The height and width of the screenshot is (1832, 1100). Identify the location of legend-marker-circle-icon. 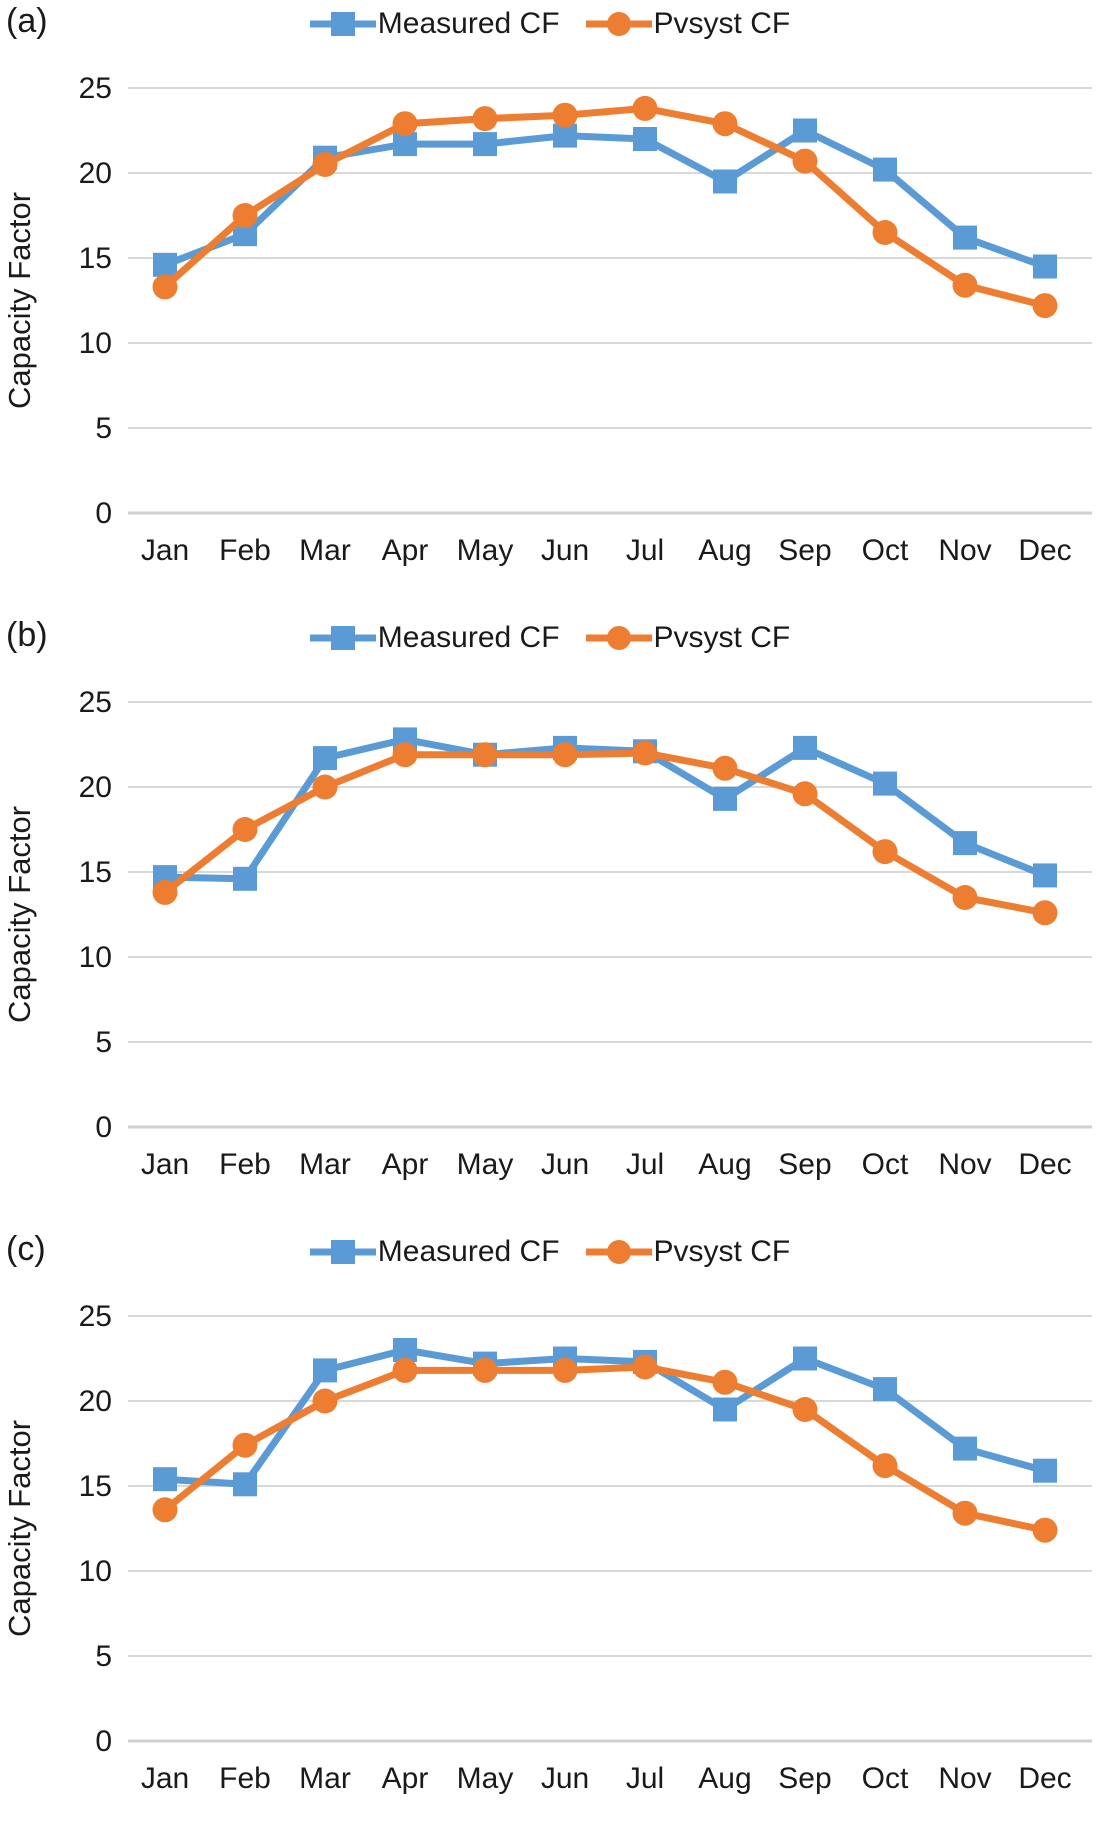
(618, 638).